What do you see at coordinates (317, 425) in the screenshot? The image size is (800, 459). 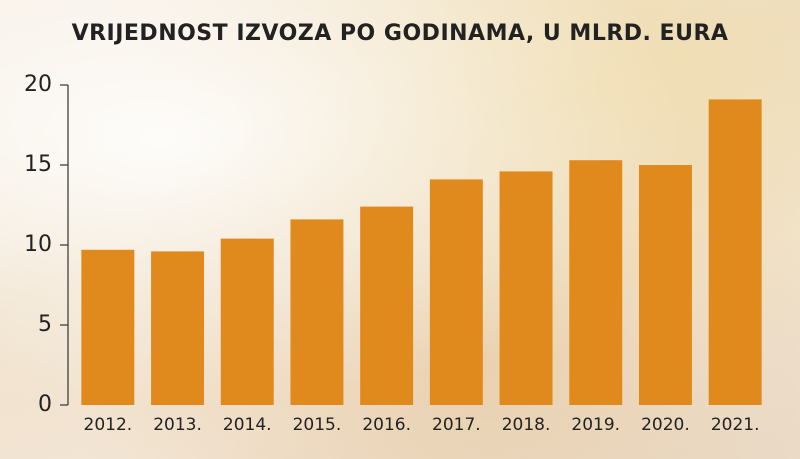 I see `x-tick-label: 2015.` at bounding box center [317, 425].